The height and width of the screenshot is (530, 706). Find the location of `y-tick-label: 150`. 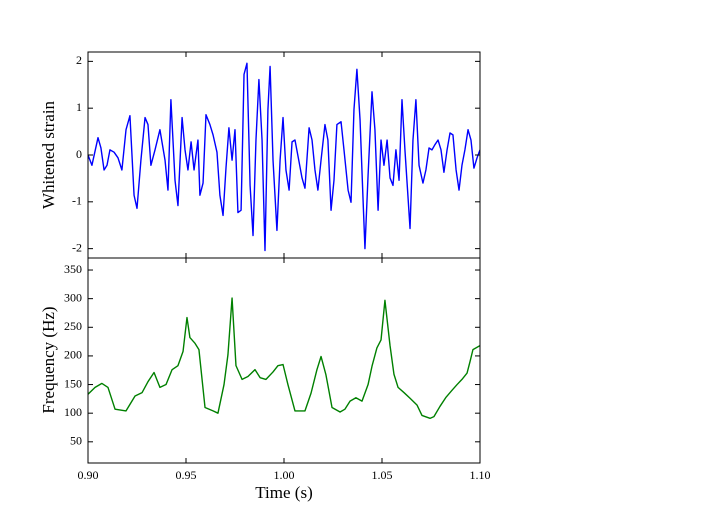

y-tick-label: 150 is located at coordinates (73, 383).